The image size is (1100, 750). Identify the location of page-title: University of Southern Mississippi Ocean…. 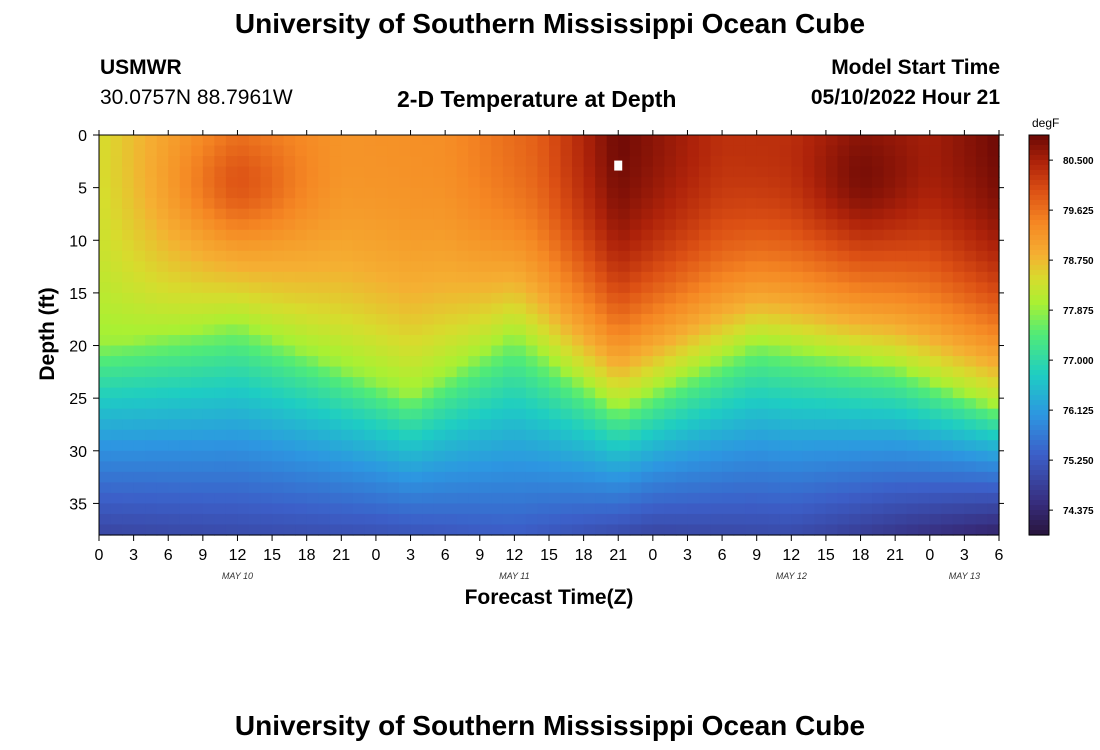
(550, 23).